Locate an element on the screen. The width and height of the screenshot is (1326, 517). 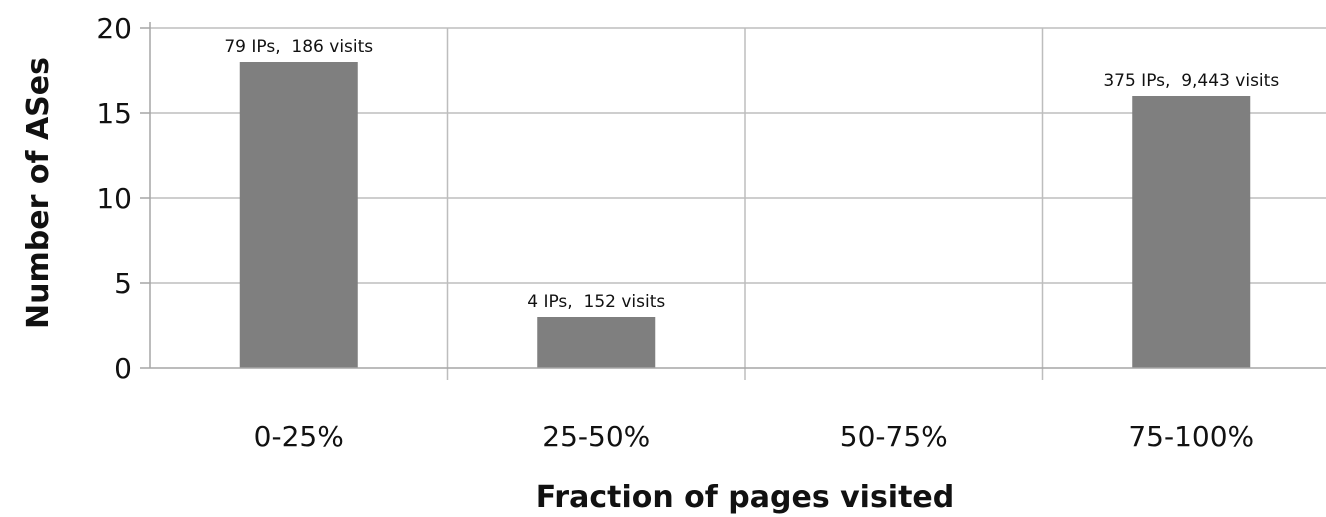
data-label: 4 IPs, 152 visits is located at coordinates (596, 302).